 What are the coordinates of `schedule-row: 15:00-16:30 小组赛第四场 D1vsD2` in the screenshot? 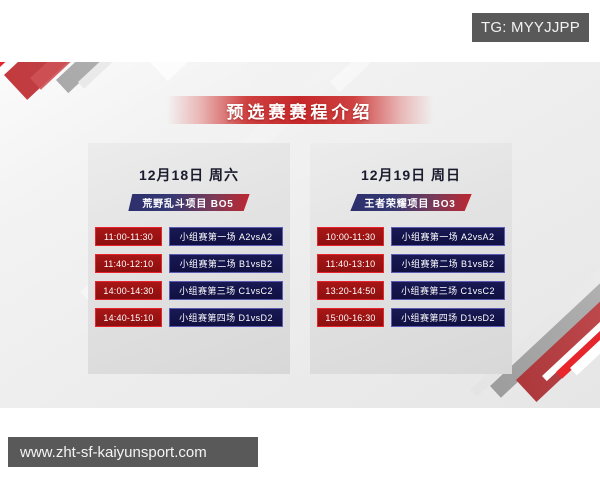 It's located at (411, 317).